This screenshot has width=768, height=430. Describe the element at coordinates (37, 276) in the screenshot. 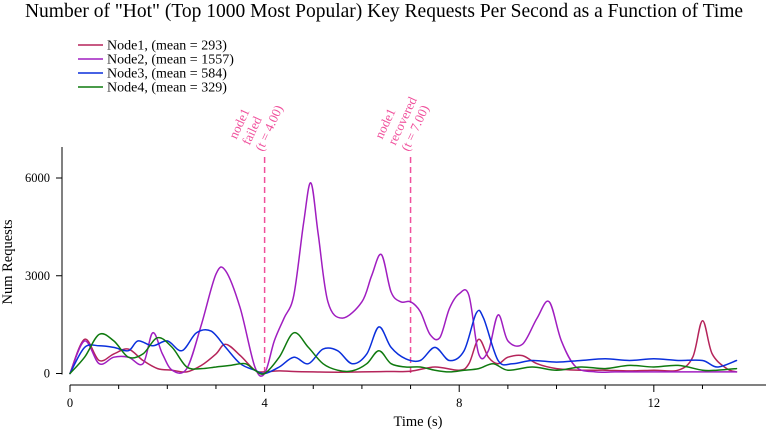

I see `y-tick-label: 3000` at that location.